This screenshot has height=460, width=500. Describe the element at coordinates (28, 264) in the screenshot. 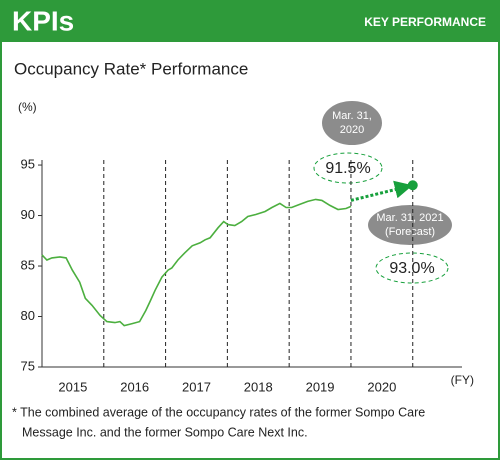

I see `y-tick-label: 85` at that location.